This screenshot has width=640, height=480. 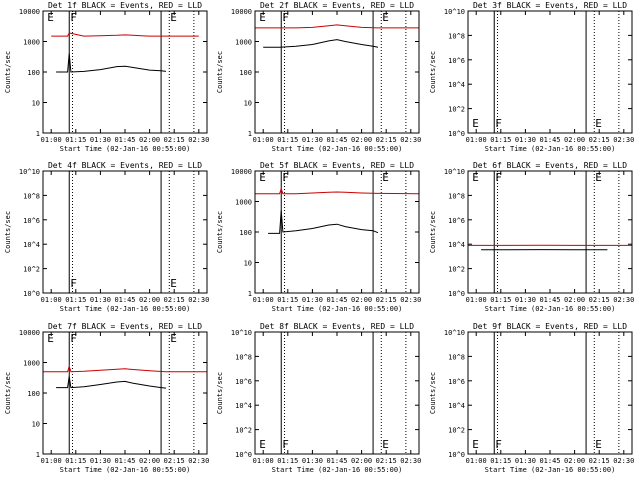 I want to click on panel-title: Det 4f BLACK = Events, RED = LLD, so click(x=125, y=165).